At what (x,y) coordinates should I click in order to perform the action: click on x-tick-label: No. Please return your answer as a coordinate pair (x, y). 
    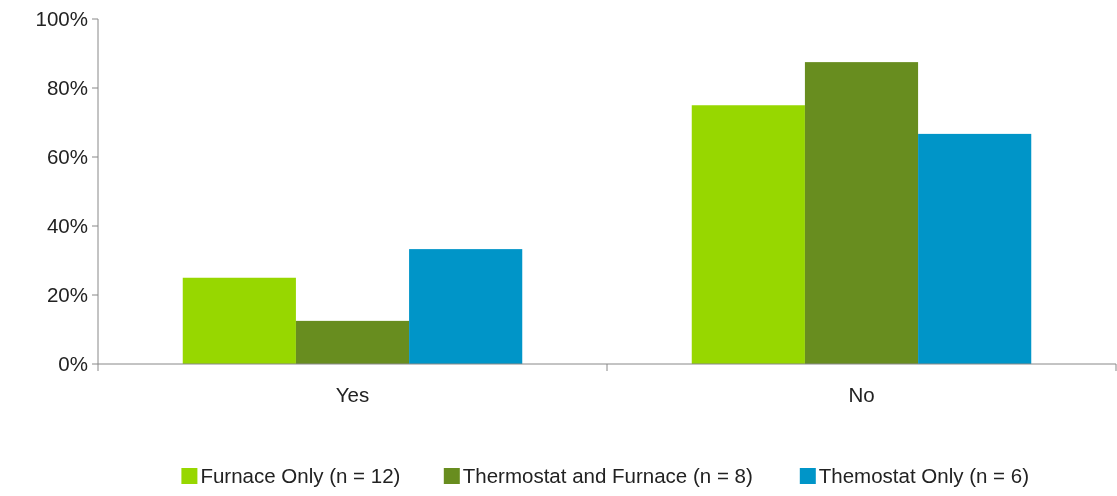
    Looking at the image, I should click on (861, 394).